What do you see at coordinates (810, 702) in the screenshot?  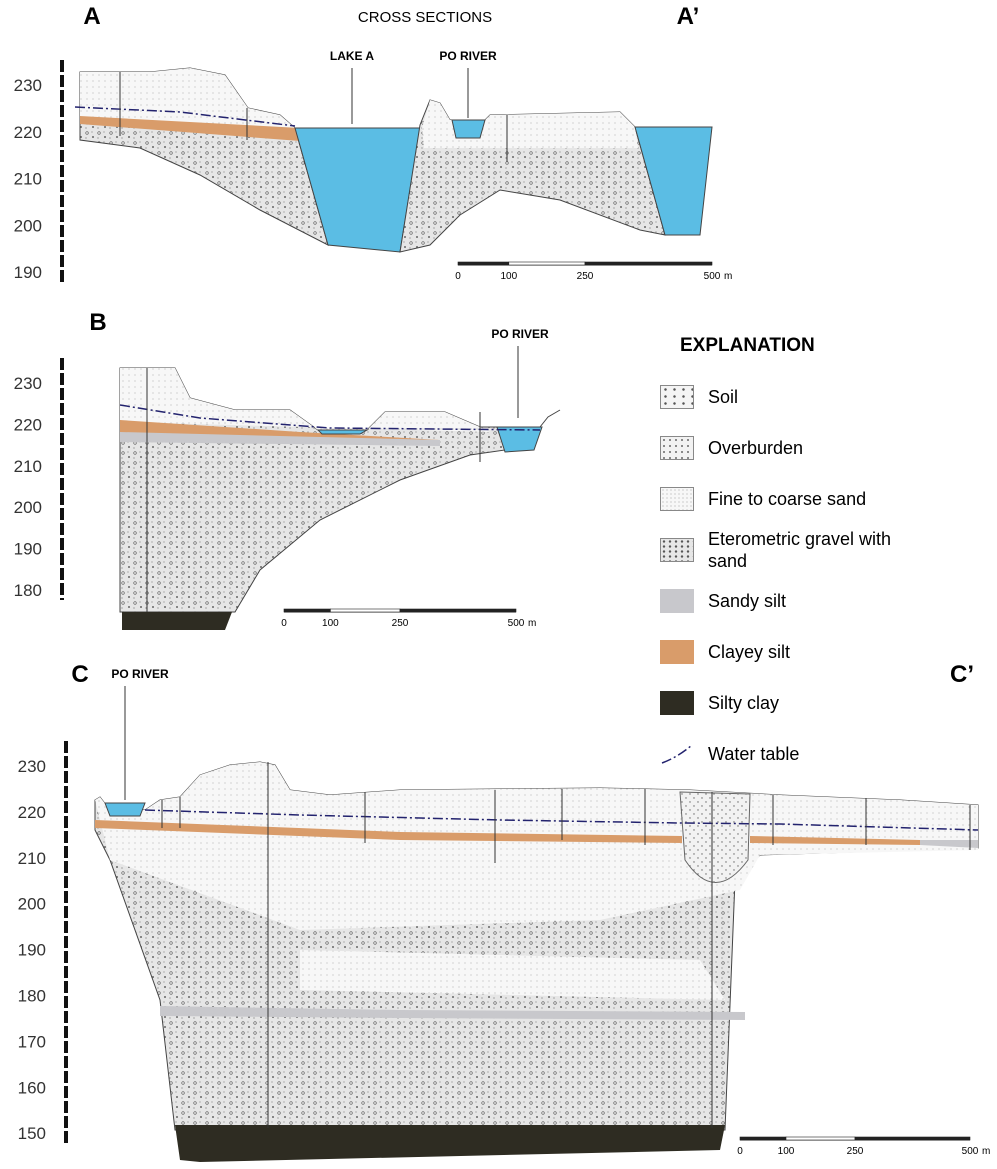 I see `legend-item: Silty clay` at bounding box center [810, 702].